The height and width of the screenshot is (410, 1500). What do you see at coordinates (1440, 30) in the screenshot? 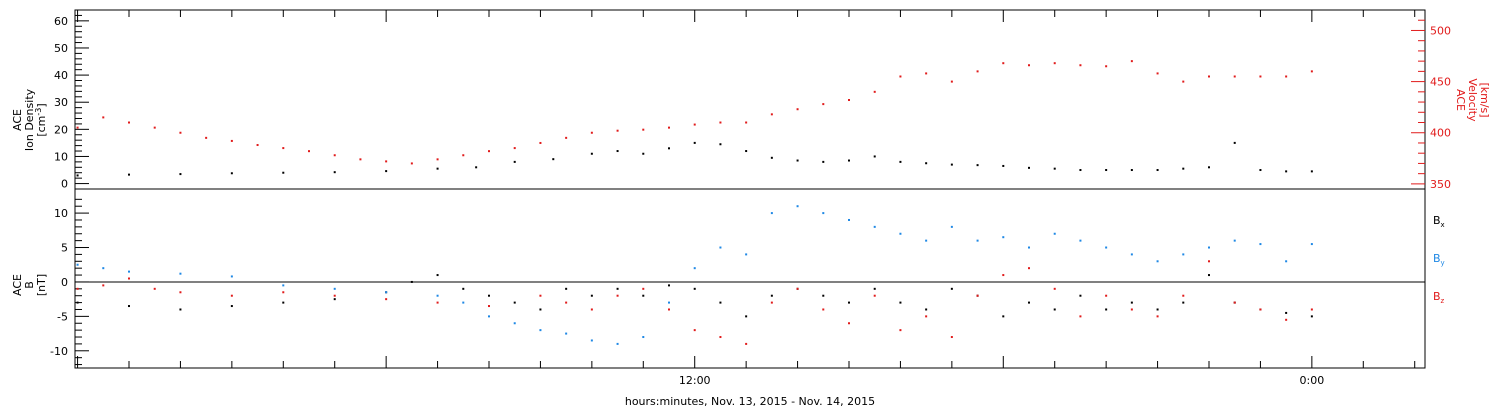
I see `velocity-tick-label: 500` at bounding box center [1440, 30].